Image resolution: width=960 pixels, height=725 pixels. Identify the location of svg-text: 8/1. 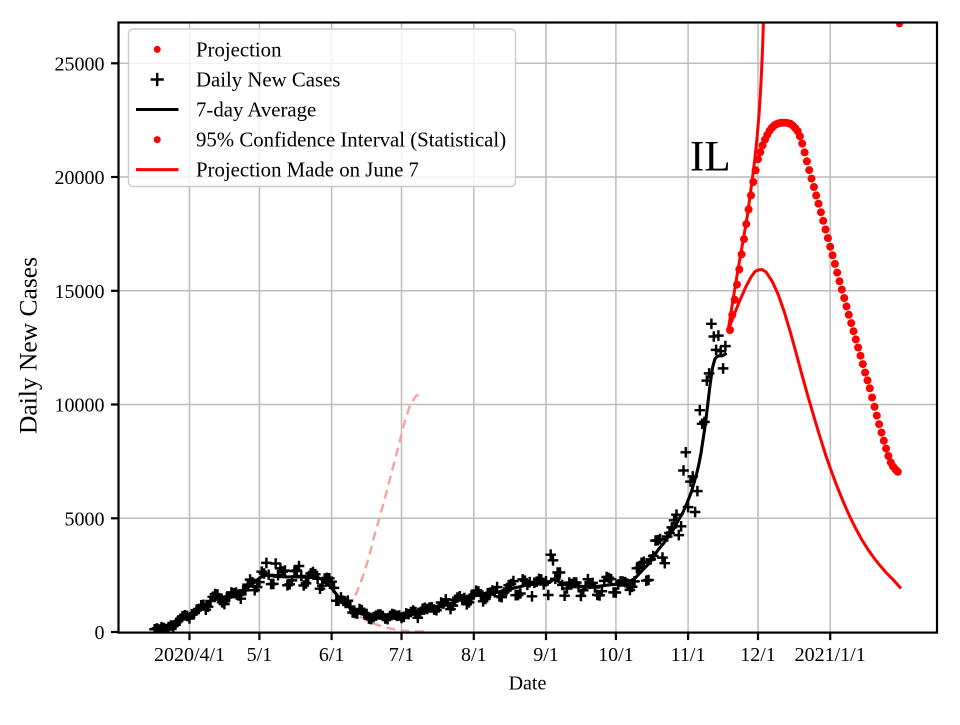
(474, 655).